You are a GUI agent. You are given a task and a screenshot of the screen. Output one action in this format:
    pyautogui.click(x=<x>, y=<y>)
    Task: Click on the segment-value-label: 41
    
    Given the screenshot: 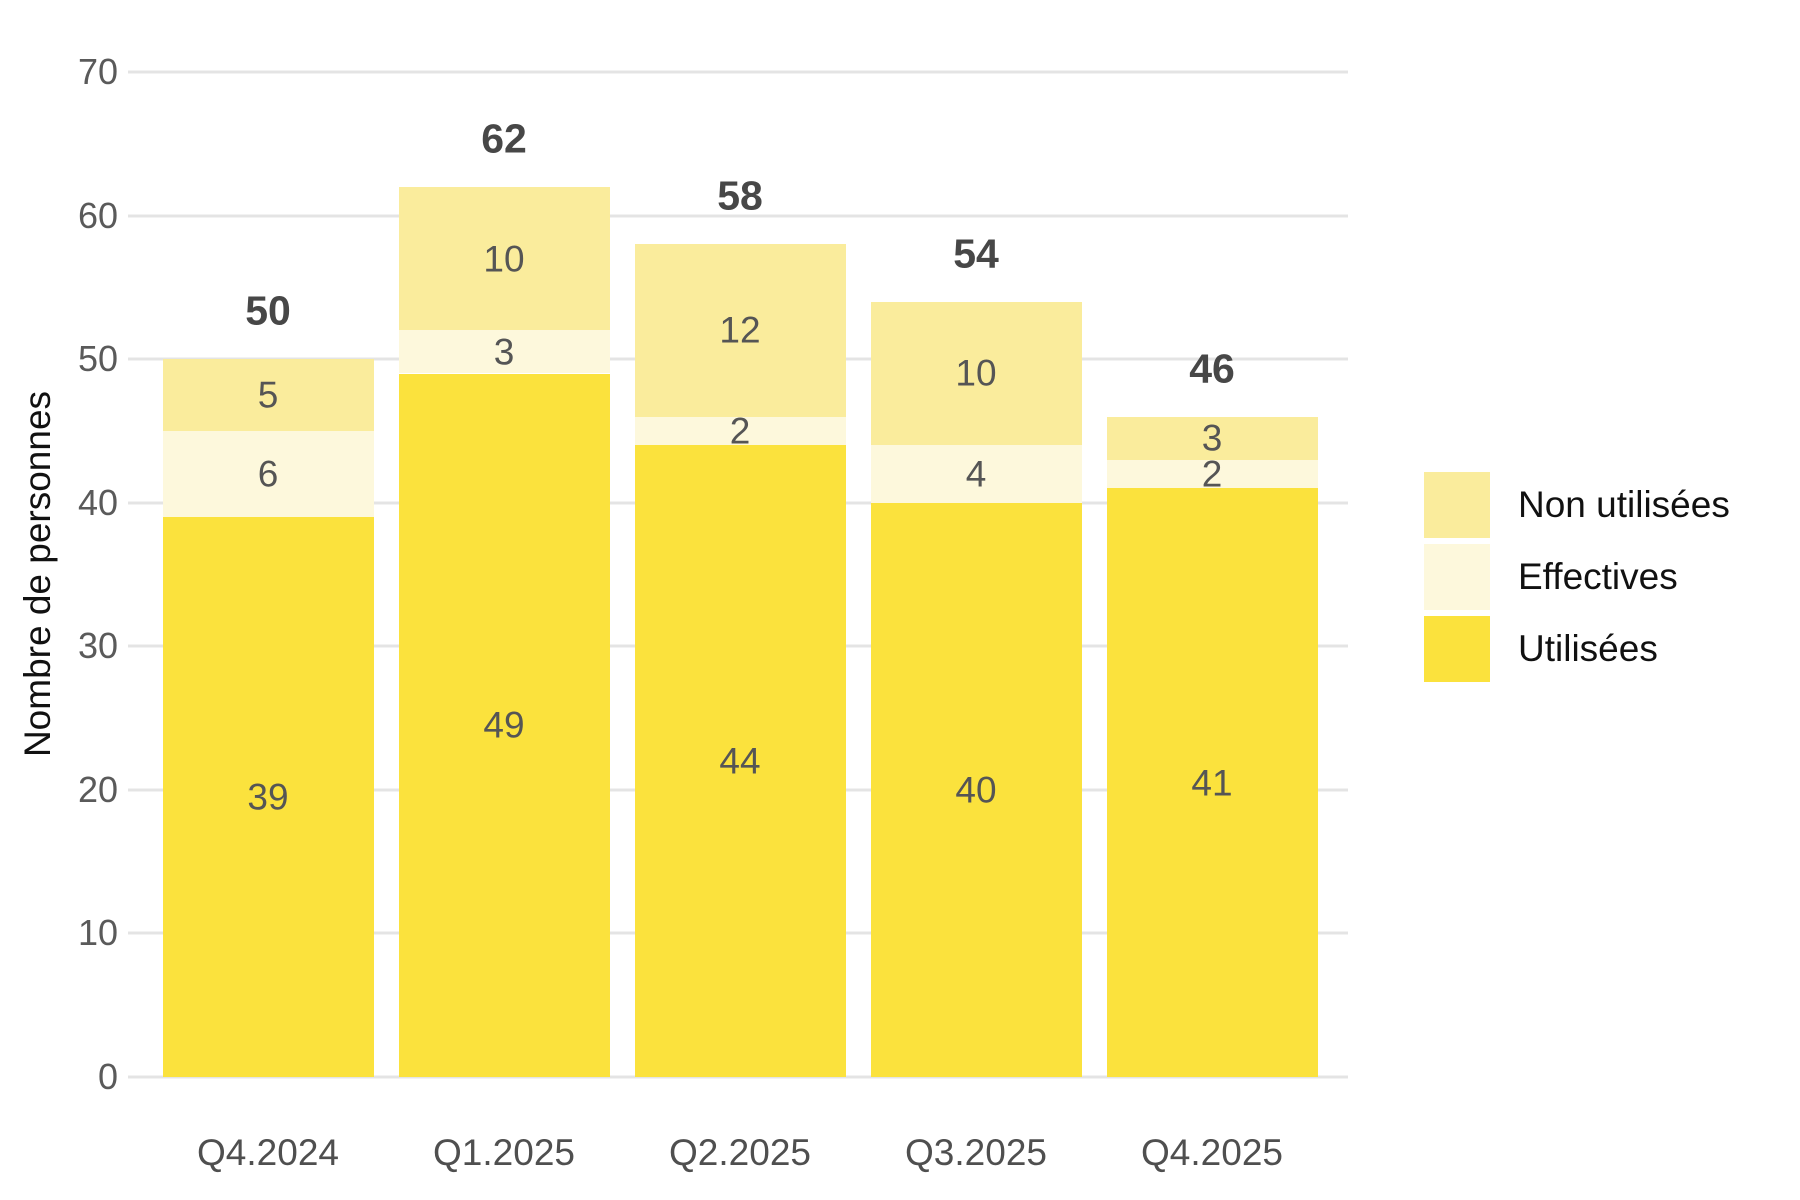 What is the action you would take?
    pyautogui.click(x=1212, y=783)
    